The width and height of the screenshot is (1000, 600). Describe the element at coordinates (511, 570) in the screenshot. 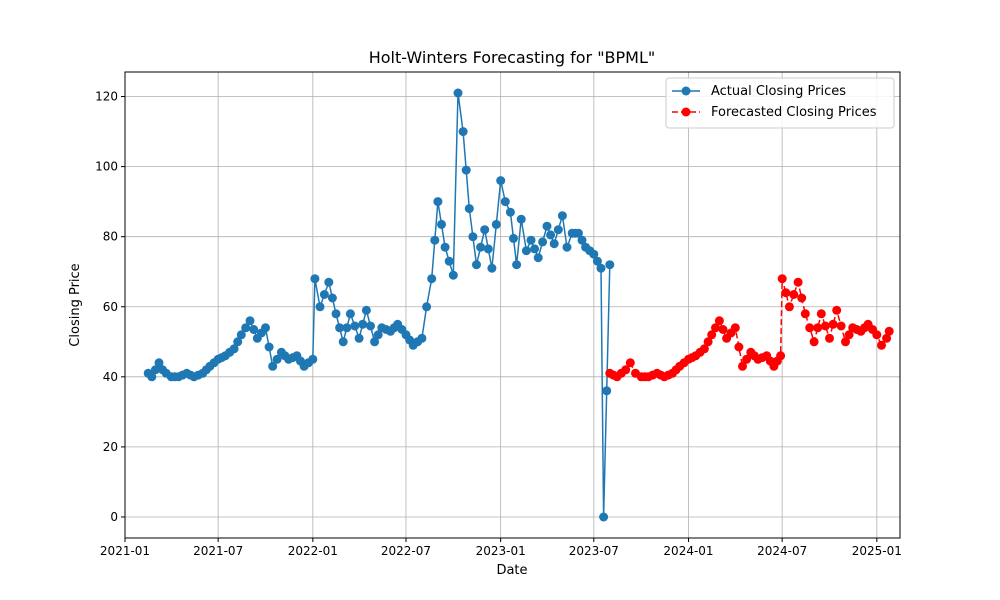

I see `x-axis-label: Date` at that location.